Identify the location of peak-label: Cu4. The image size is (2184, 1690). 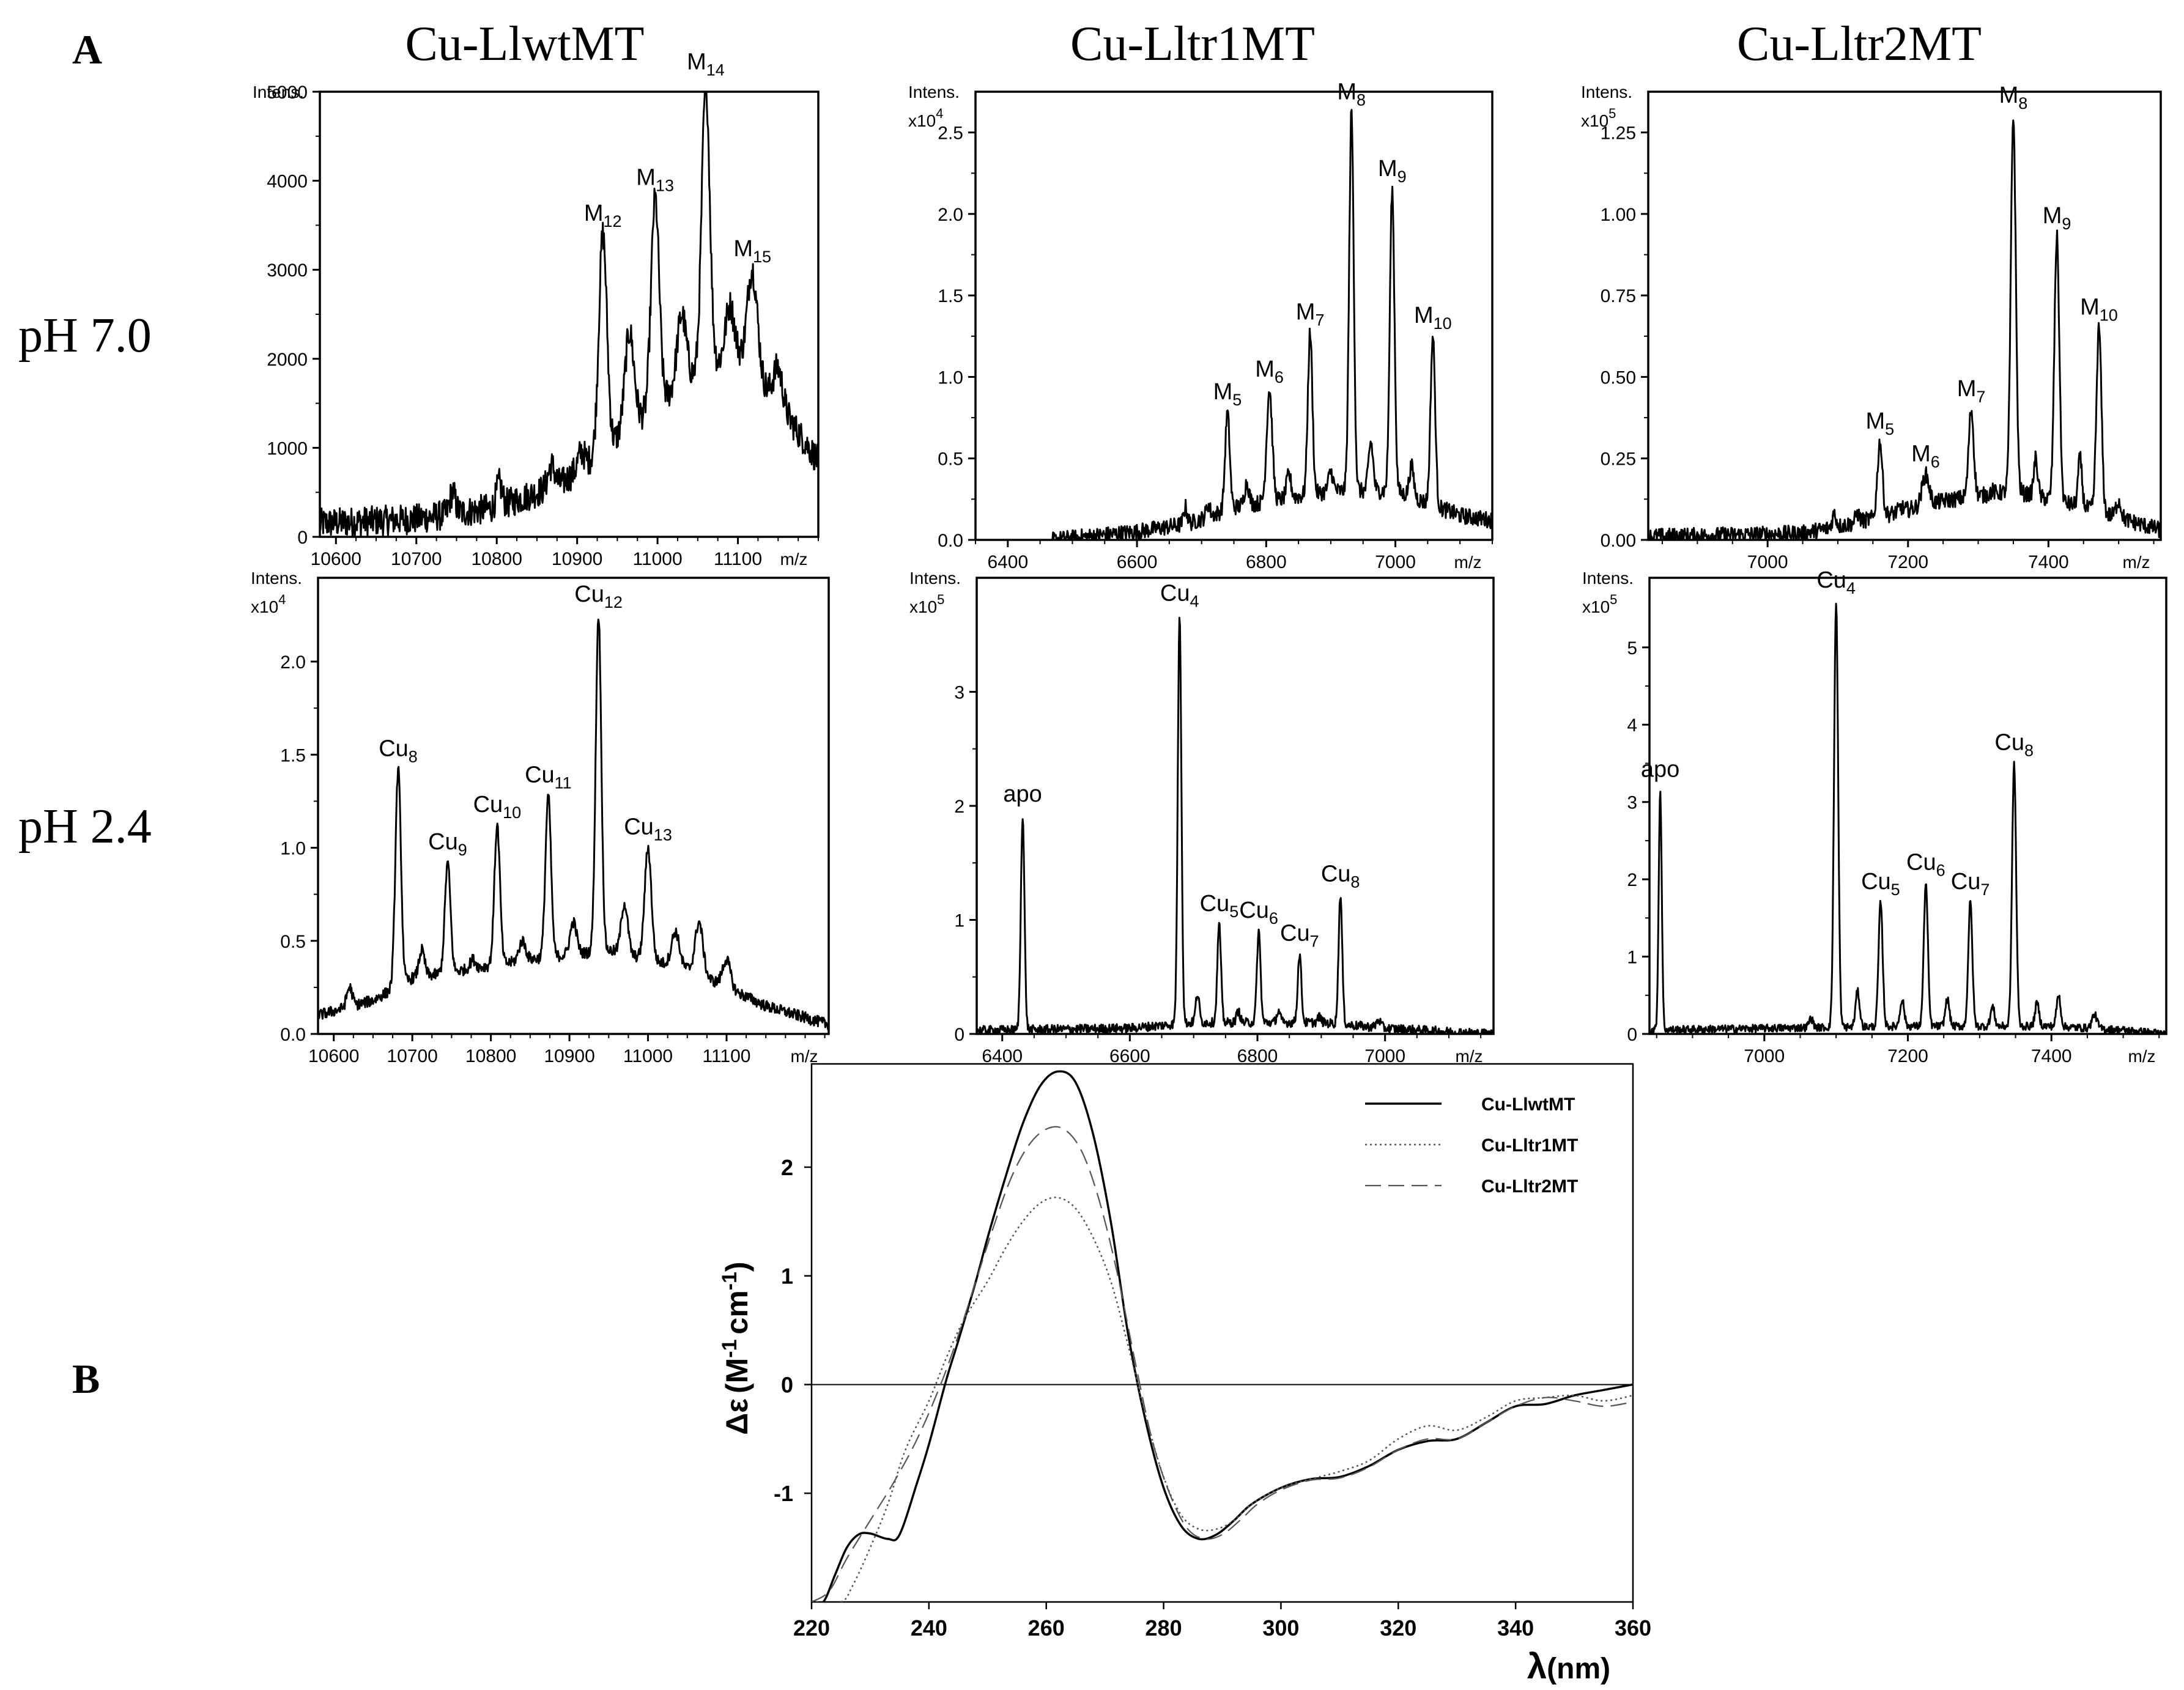
(1836, 582).